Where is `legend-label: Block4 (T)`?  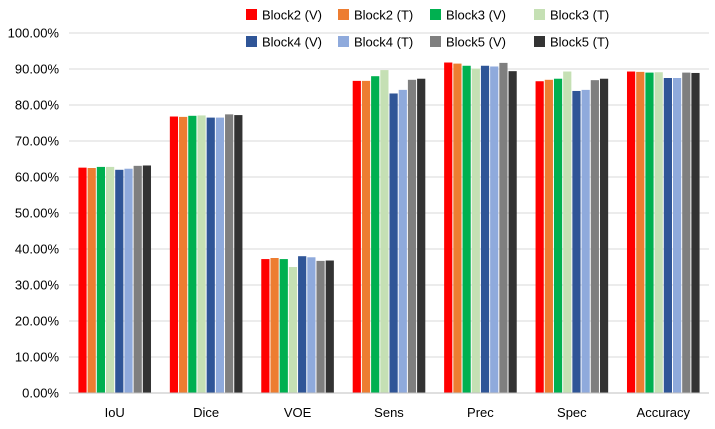
legend-label: Block4 (T) is located at coordinates (383, 42).